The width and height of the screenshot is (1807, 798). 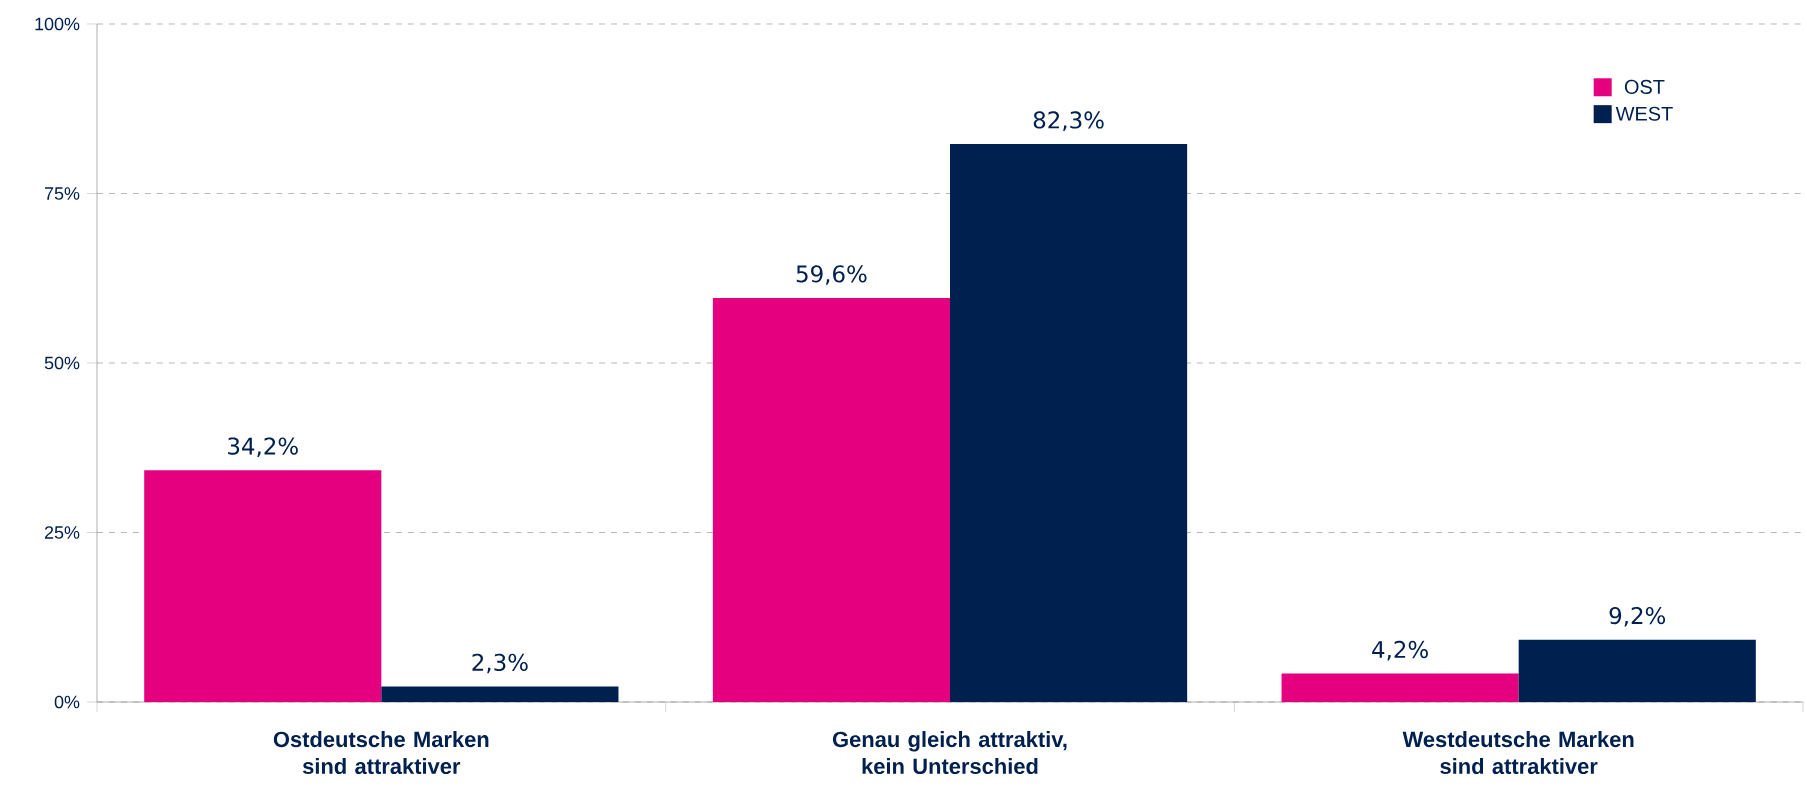 What do you see at coordinates (62, 532) in the screenshot?
I see `y-tick-label: 25%` at bounding box center [62, 532].